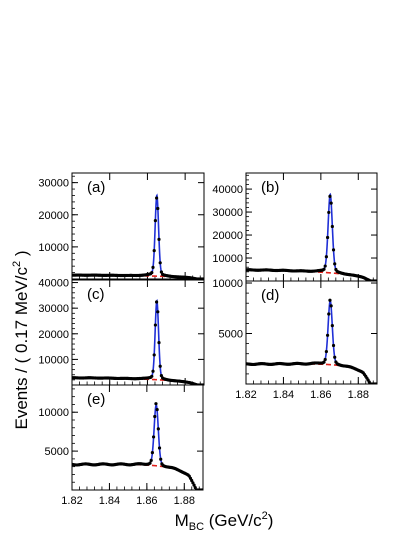 This screenshot has height=537, width=415. I want to click on panel-d: 5000 10000 1.82 1.84 1.86 1.88 (d), so click(295, 339).